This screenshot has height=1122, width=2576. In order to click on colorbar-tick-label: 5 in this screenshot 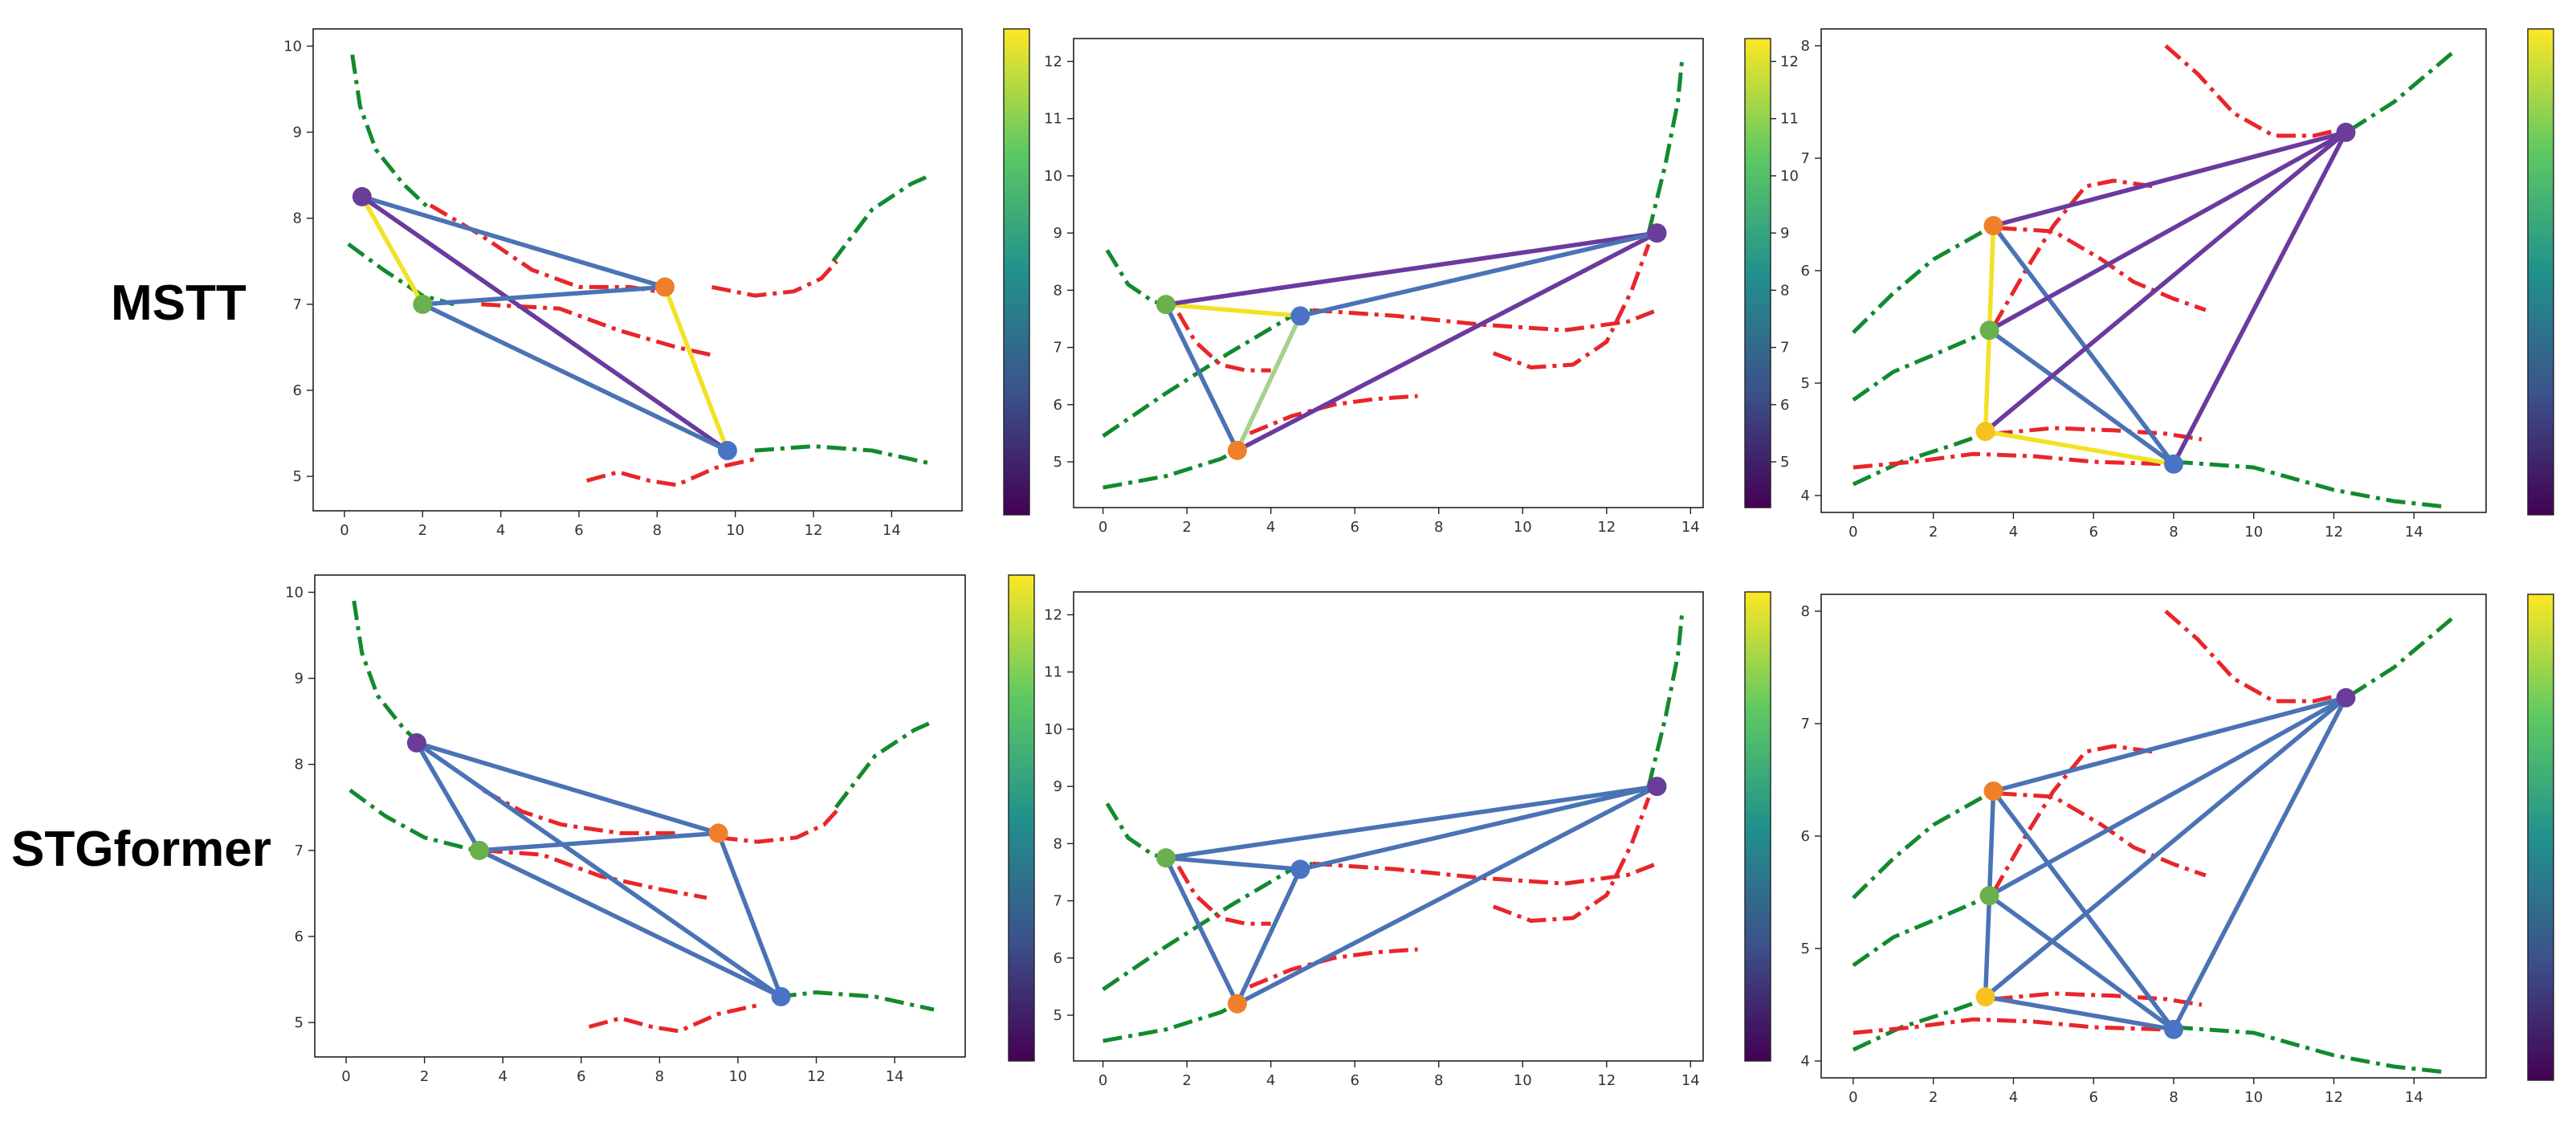, I will do `click(1784, 462)`.